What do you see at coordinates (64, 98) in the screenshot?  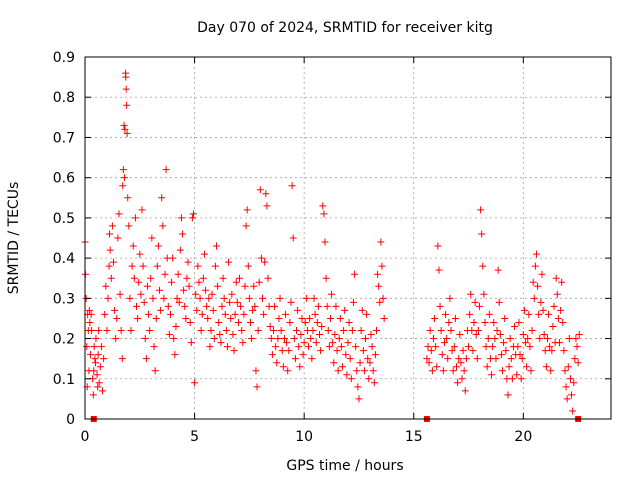 I see `y-tick-label: 0.8` at bounding box center [64, 98].